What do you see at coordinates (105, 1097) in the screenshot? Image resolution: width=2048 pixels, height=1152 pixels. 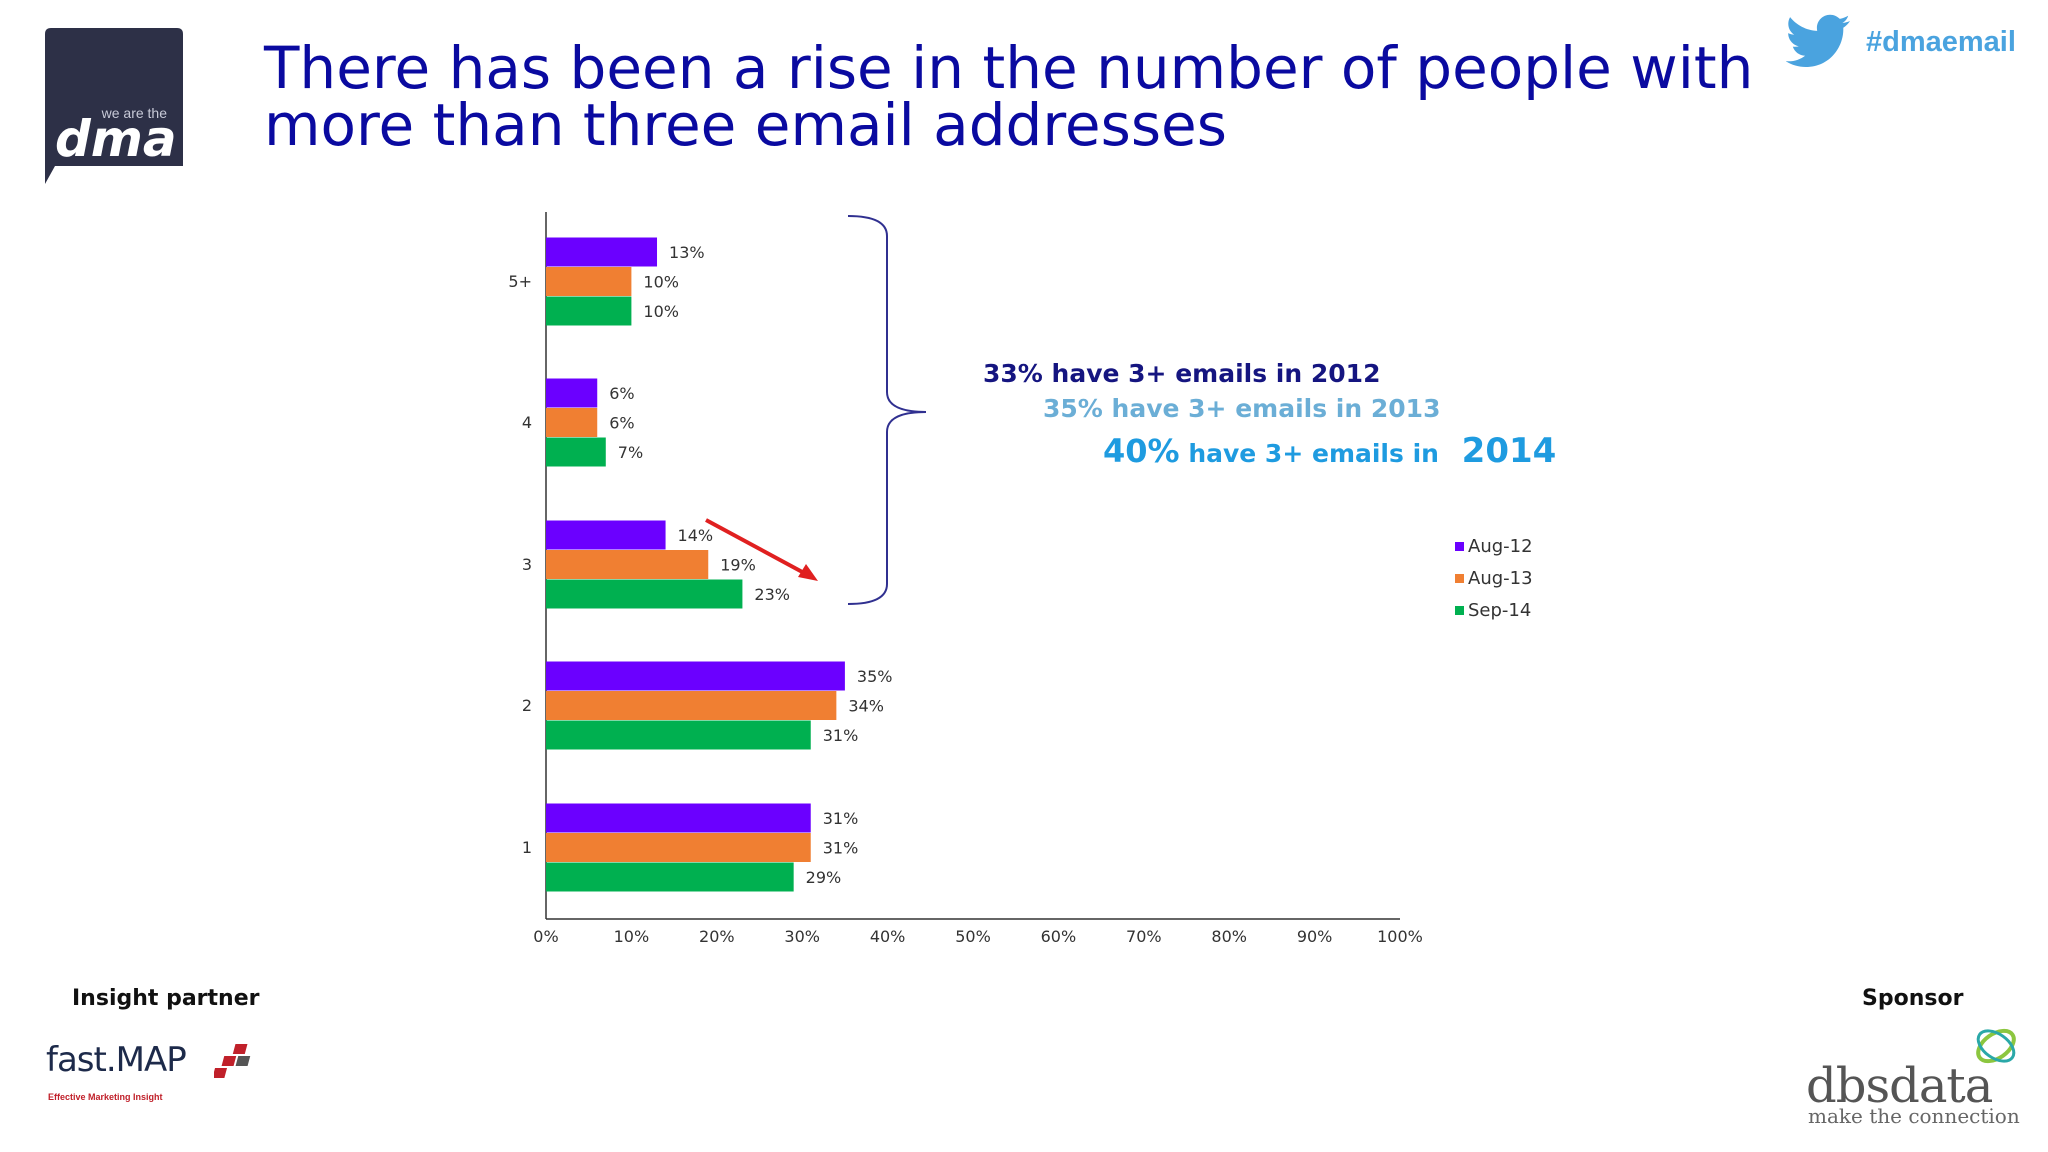 I see `fastmap-logo-tagline: Effective Marketing Insight` at bounding box center [105, 1097].